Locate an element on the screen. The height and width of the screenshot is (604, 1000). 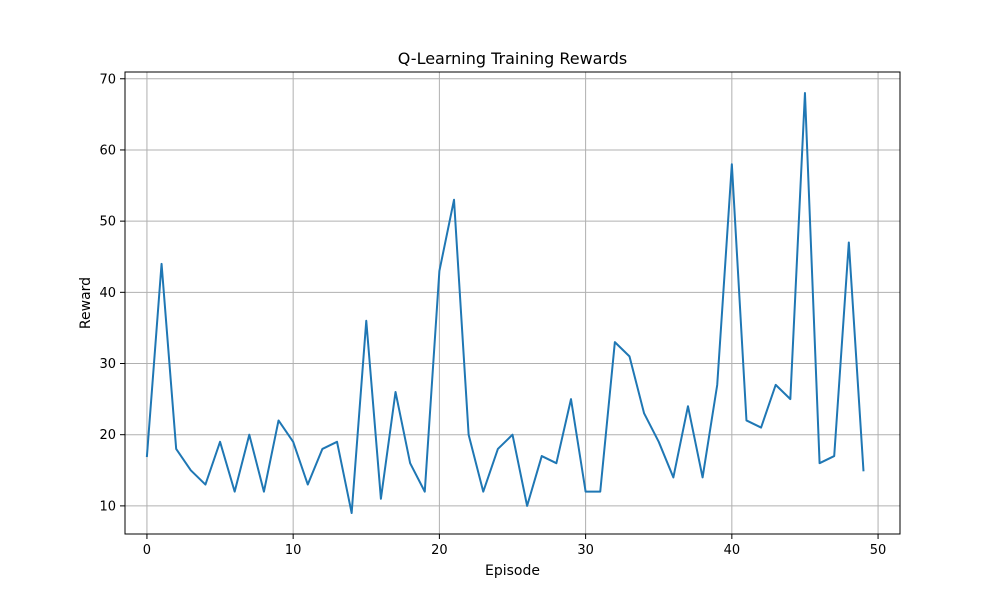
y-axis-label: Reward is located at coordinates (86, 303).